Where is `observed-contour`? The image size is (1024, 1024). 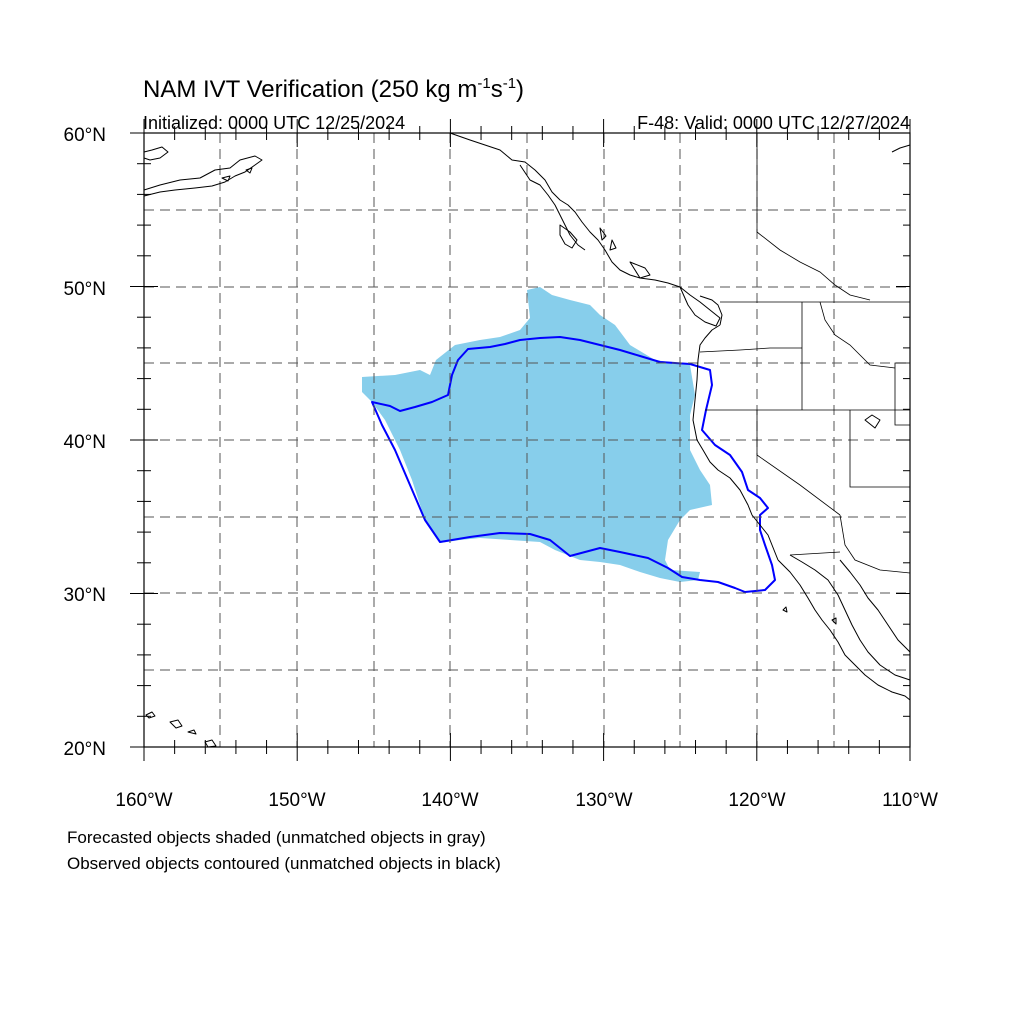 observed-contour is located at coordinates (573, 464).